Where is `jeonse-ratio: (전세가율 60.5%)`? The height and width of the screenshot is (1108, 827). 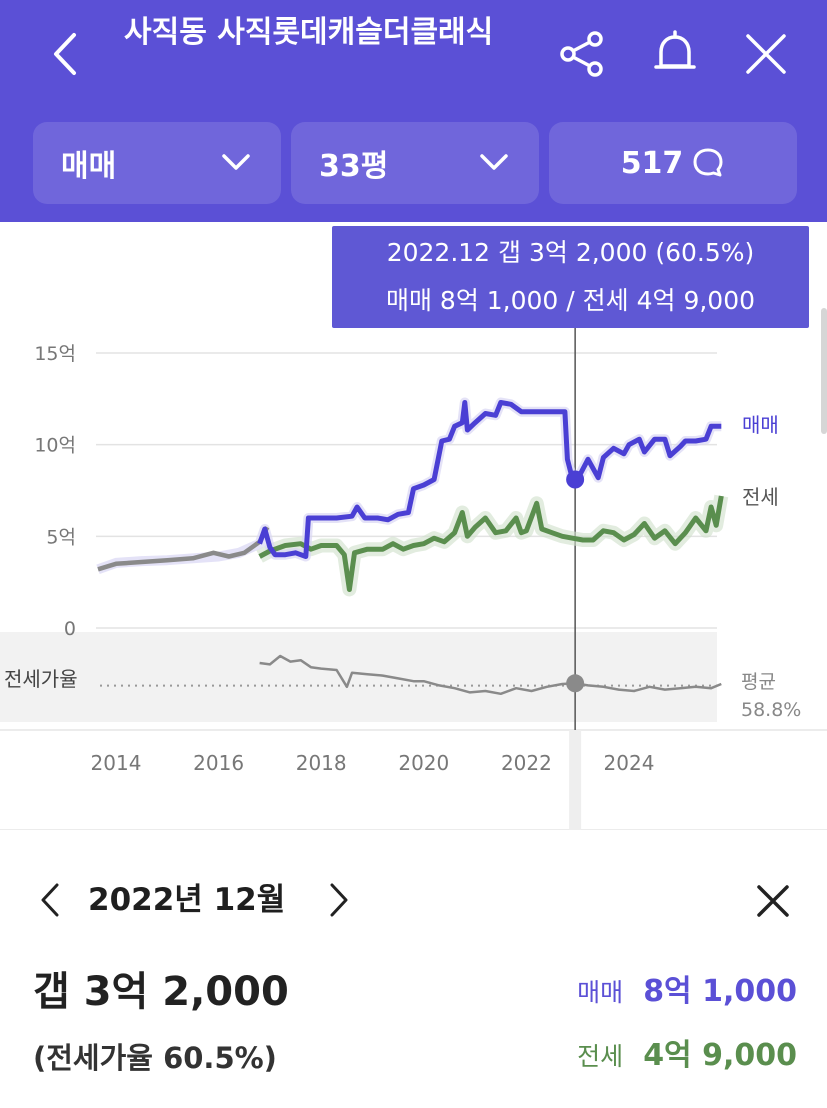 jeonse-ratio: (전세가율 60.5%) is located at coordinates (155, 1058).